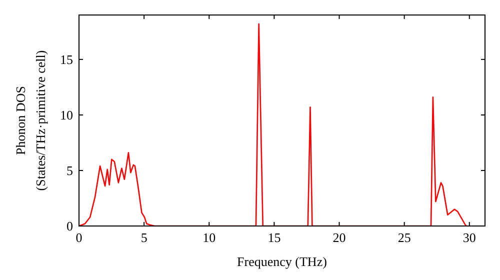 This screenshot has height=280, width=500. I want to click on x-axis-title: Frequency (THz), so click(282, 261).